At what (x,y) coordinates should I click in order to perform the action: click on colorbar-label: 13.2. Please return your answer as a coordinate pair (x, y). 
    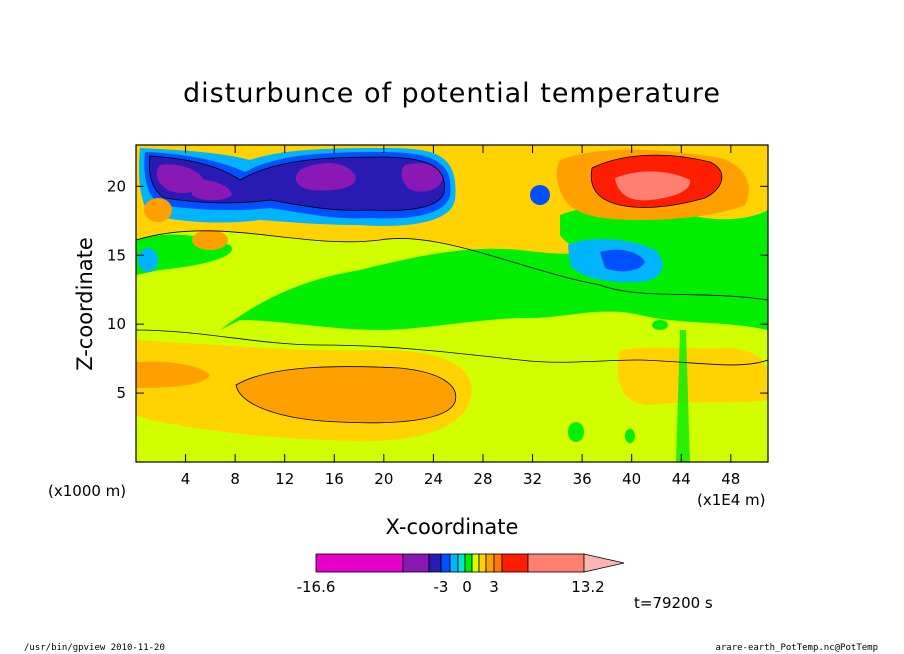
    Looking at the image, I should click on (587, 587).